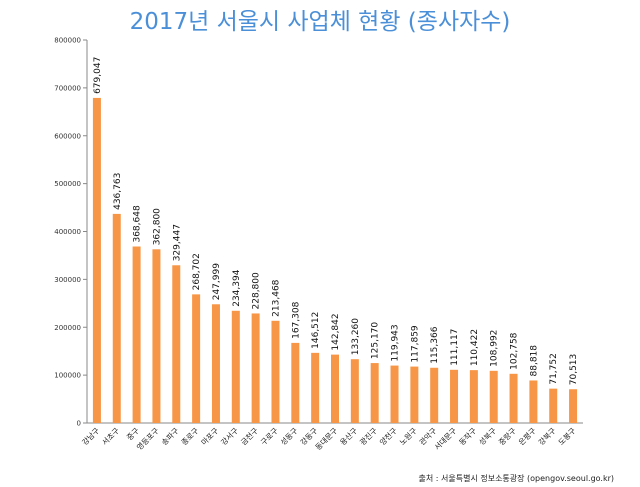  Describe the element at coordinates (327, 439) in the screenshot. I see `category-label: 동대문구` at that location.